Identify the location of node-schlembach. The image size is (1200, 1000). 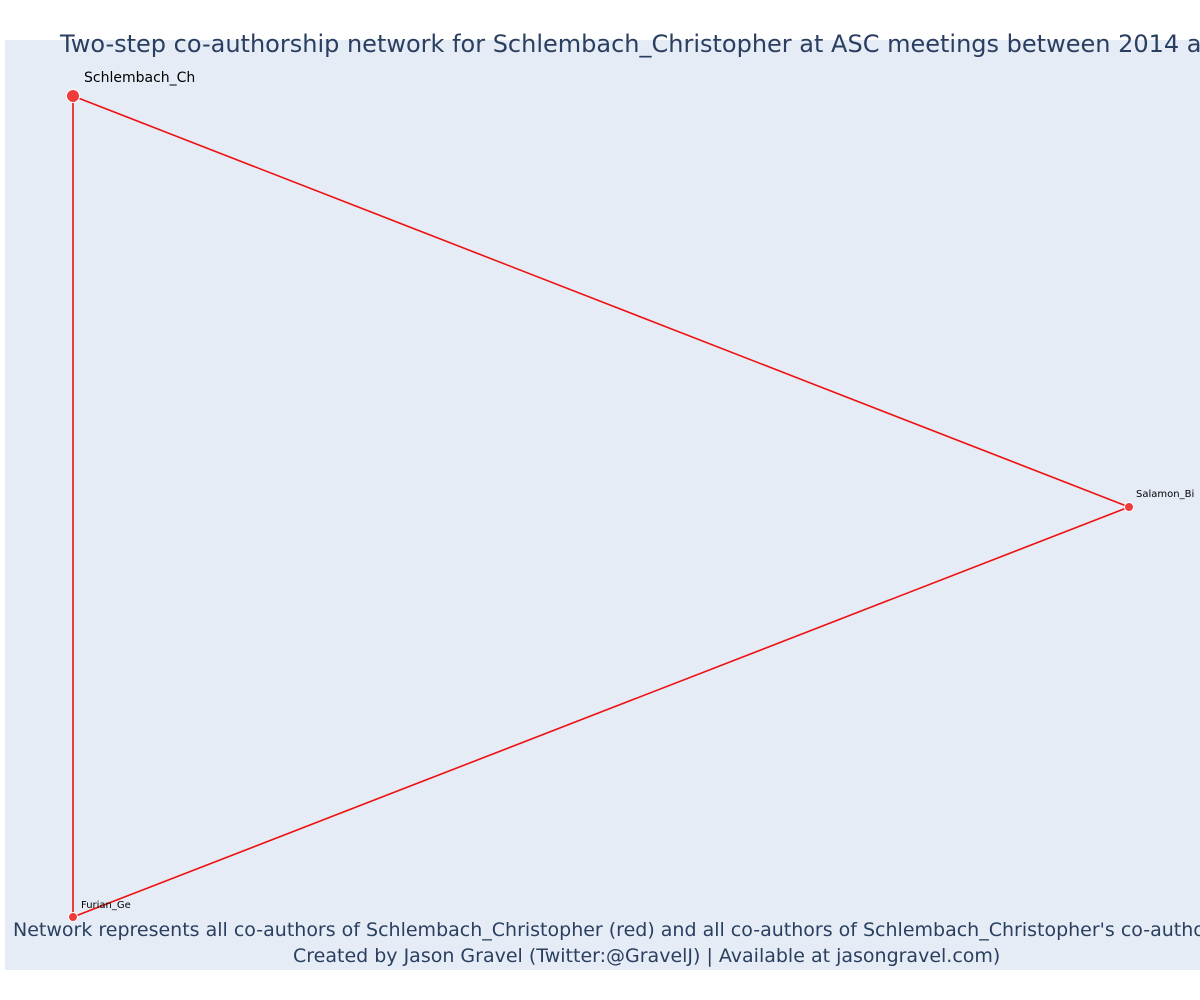
(73, 96).